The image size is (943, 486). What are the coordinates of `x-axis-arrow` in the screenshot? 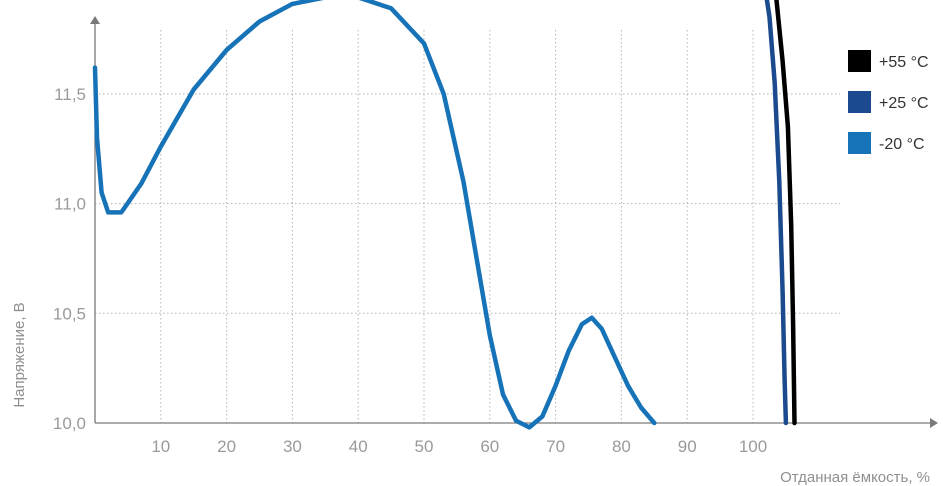 It's located at (934, 423).